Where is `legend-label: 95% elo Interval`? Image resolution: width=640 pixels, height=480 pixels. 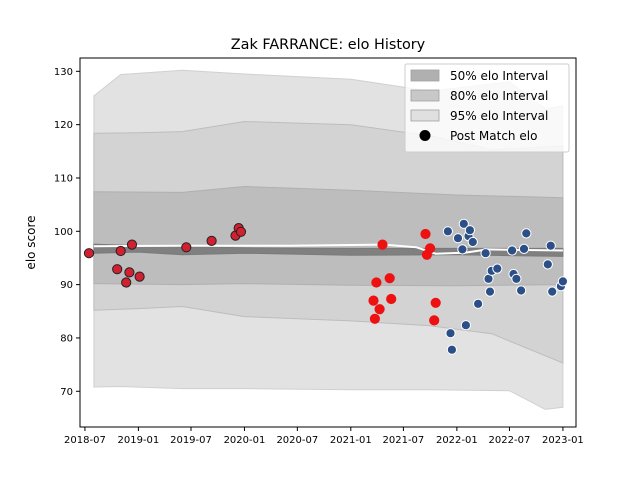
legend-label: 95% elo Interval is located at coordinates (499, 116).